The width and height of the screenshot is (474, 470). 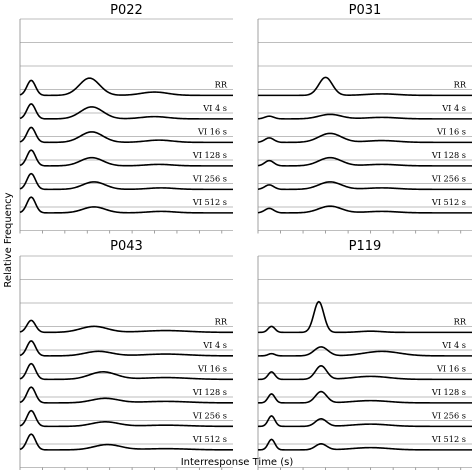 I want to click on panel-title: P043, so click(x=126, y=246).